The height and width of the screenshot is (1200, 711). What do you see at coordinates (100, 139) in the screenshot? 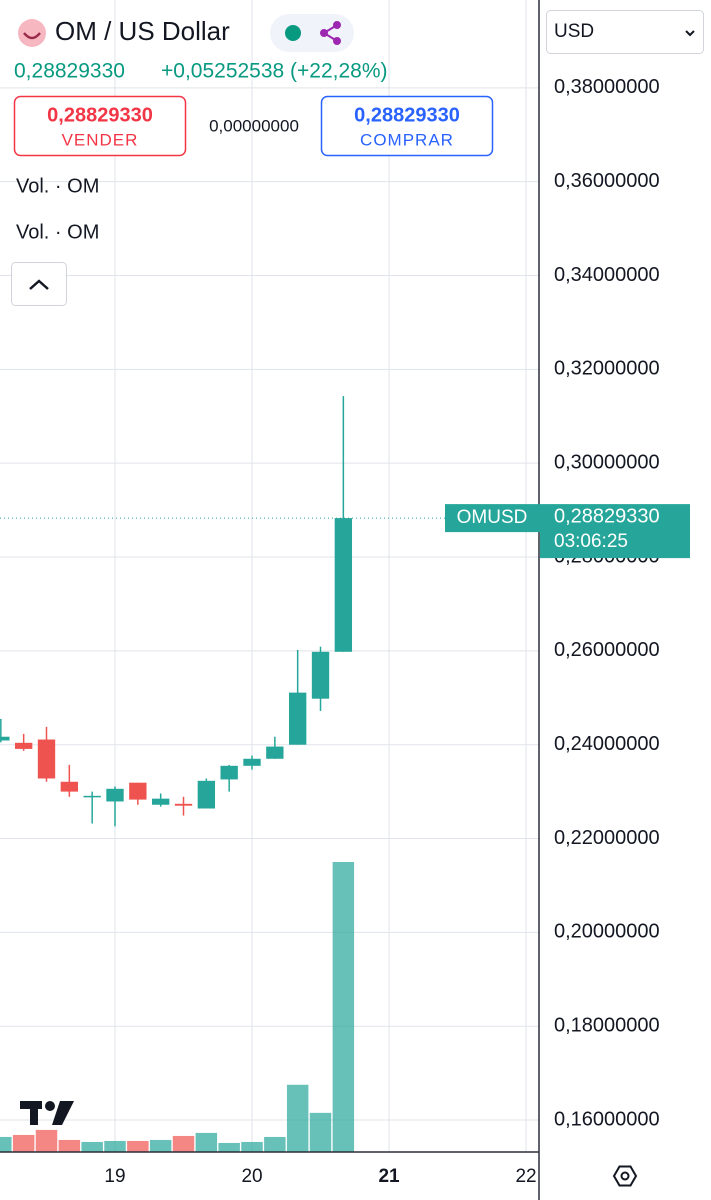
I see `sell-label: VENDER` at bounding box center [100, 139].